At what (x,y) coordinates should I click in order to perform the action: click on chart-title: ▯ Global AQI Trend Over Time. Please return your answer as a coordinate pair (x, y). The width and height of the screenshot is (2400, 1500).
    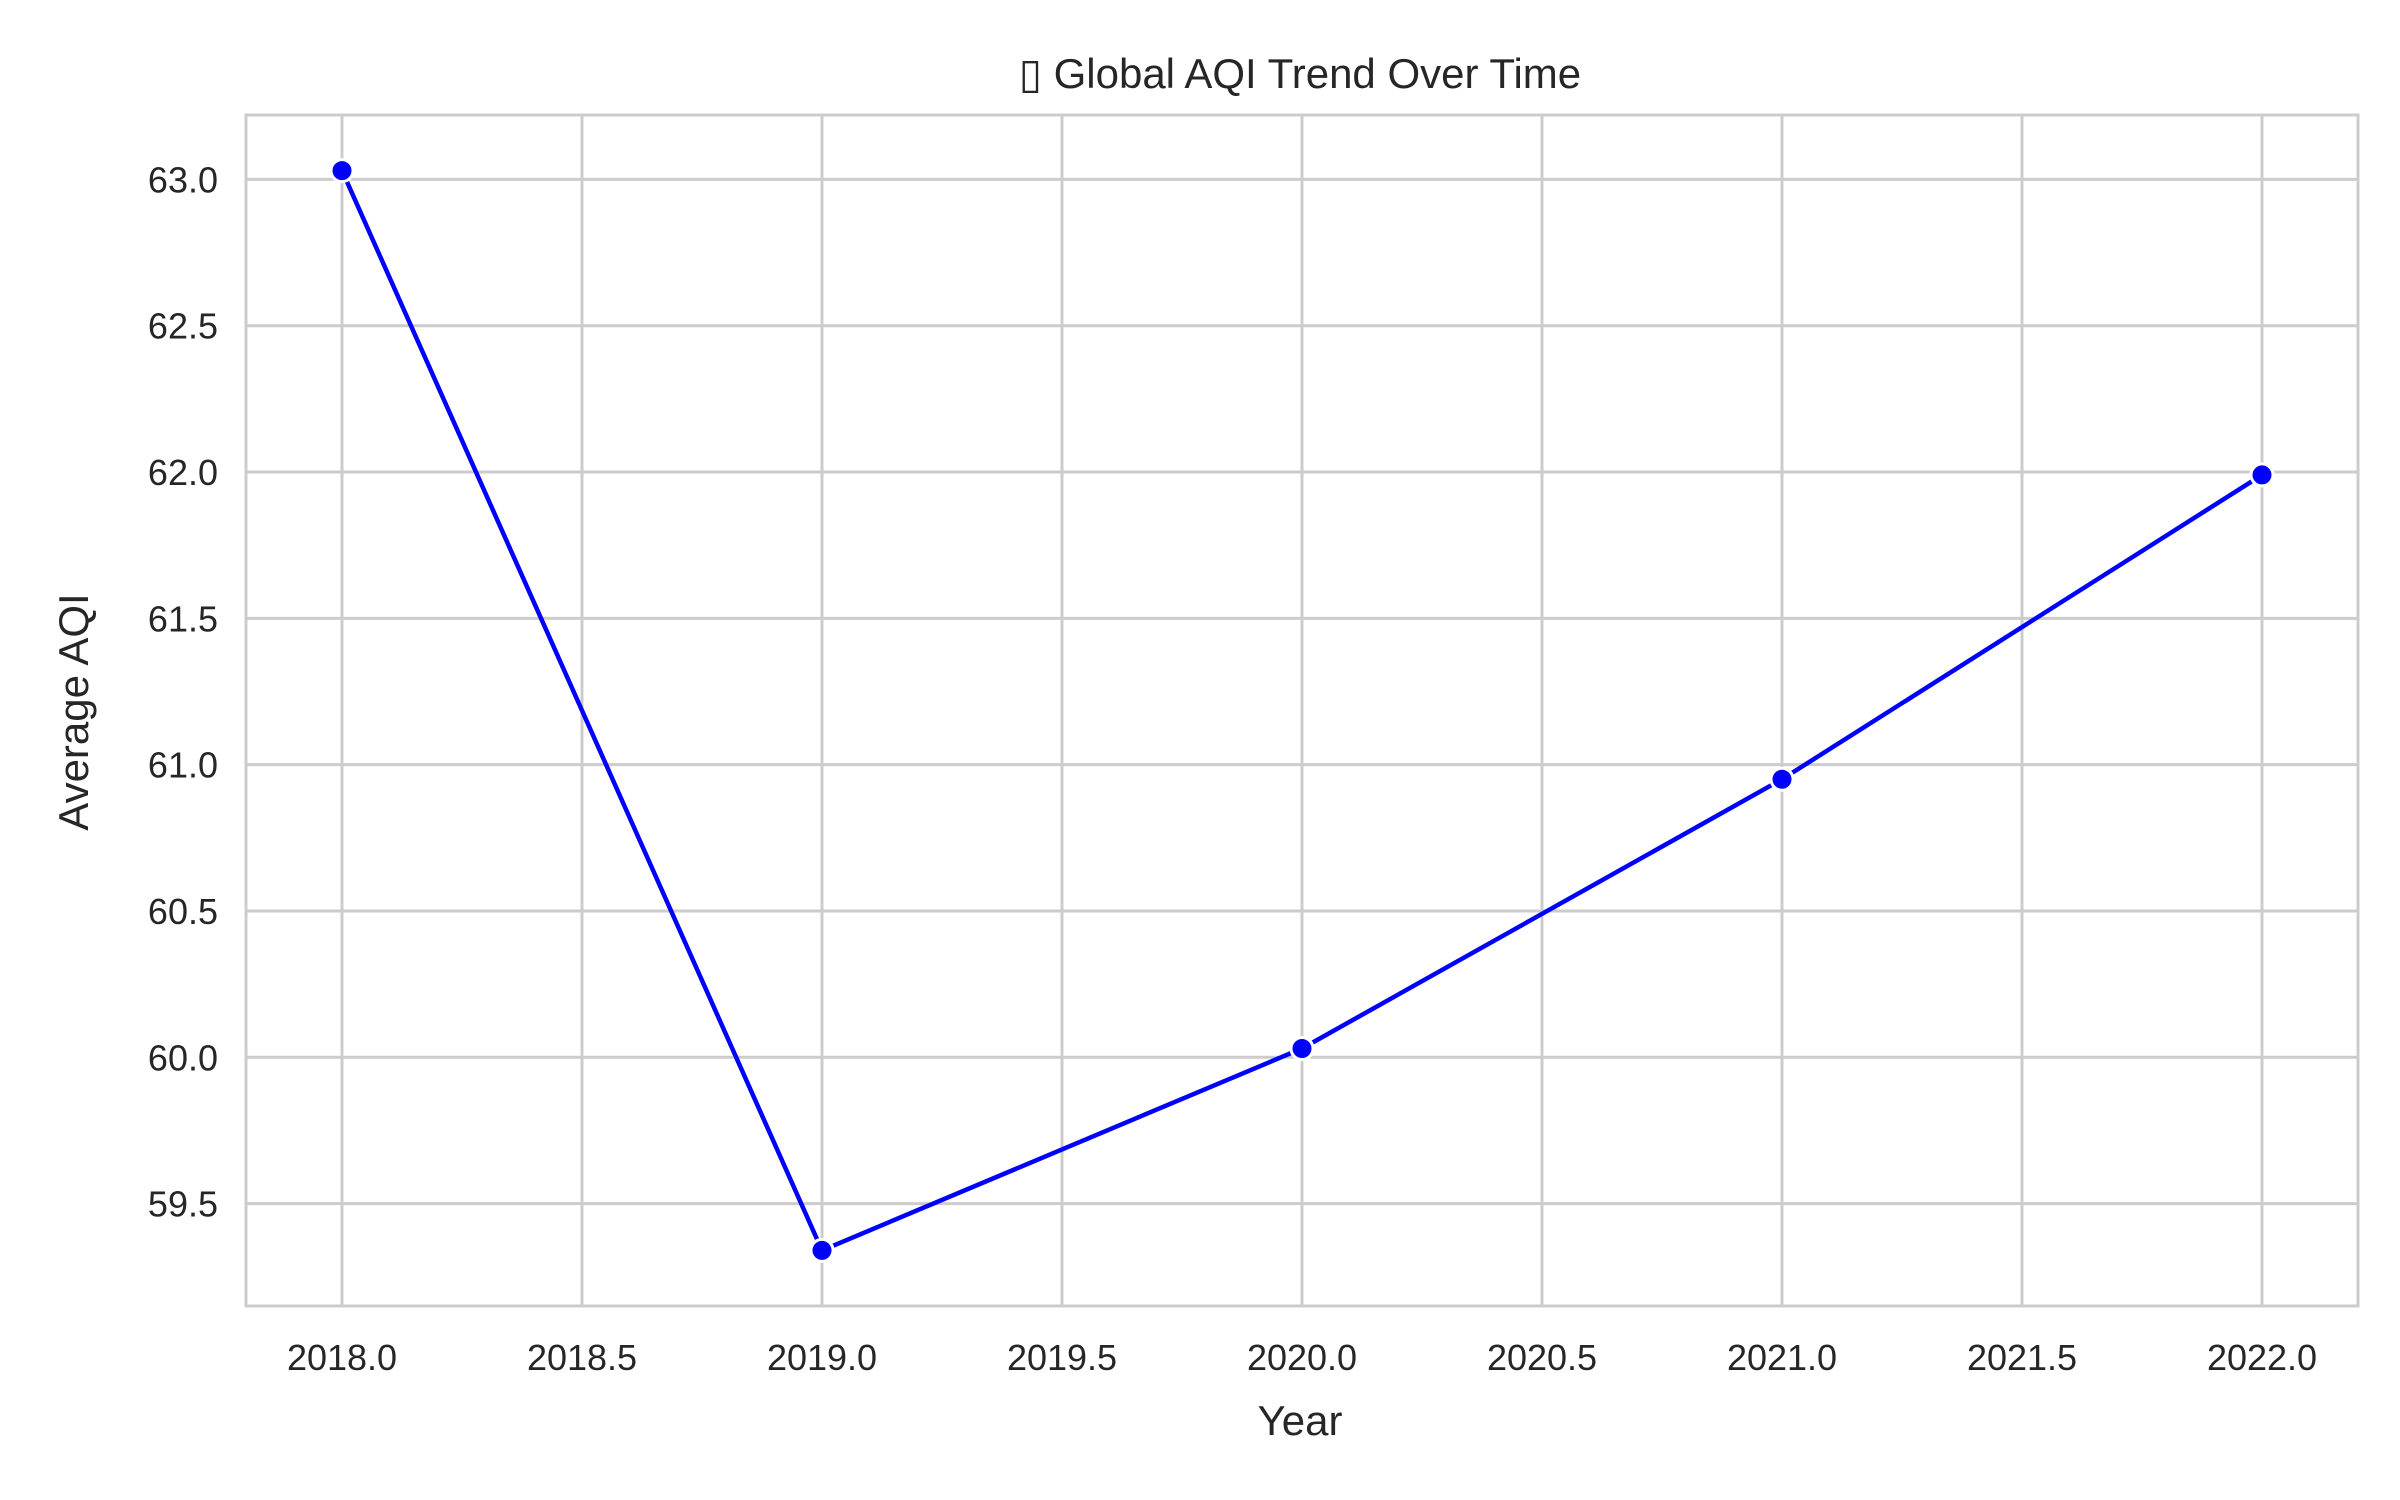
    Looking at the image, I should click on (1300, 73).